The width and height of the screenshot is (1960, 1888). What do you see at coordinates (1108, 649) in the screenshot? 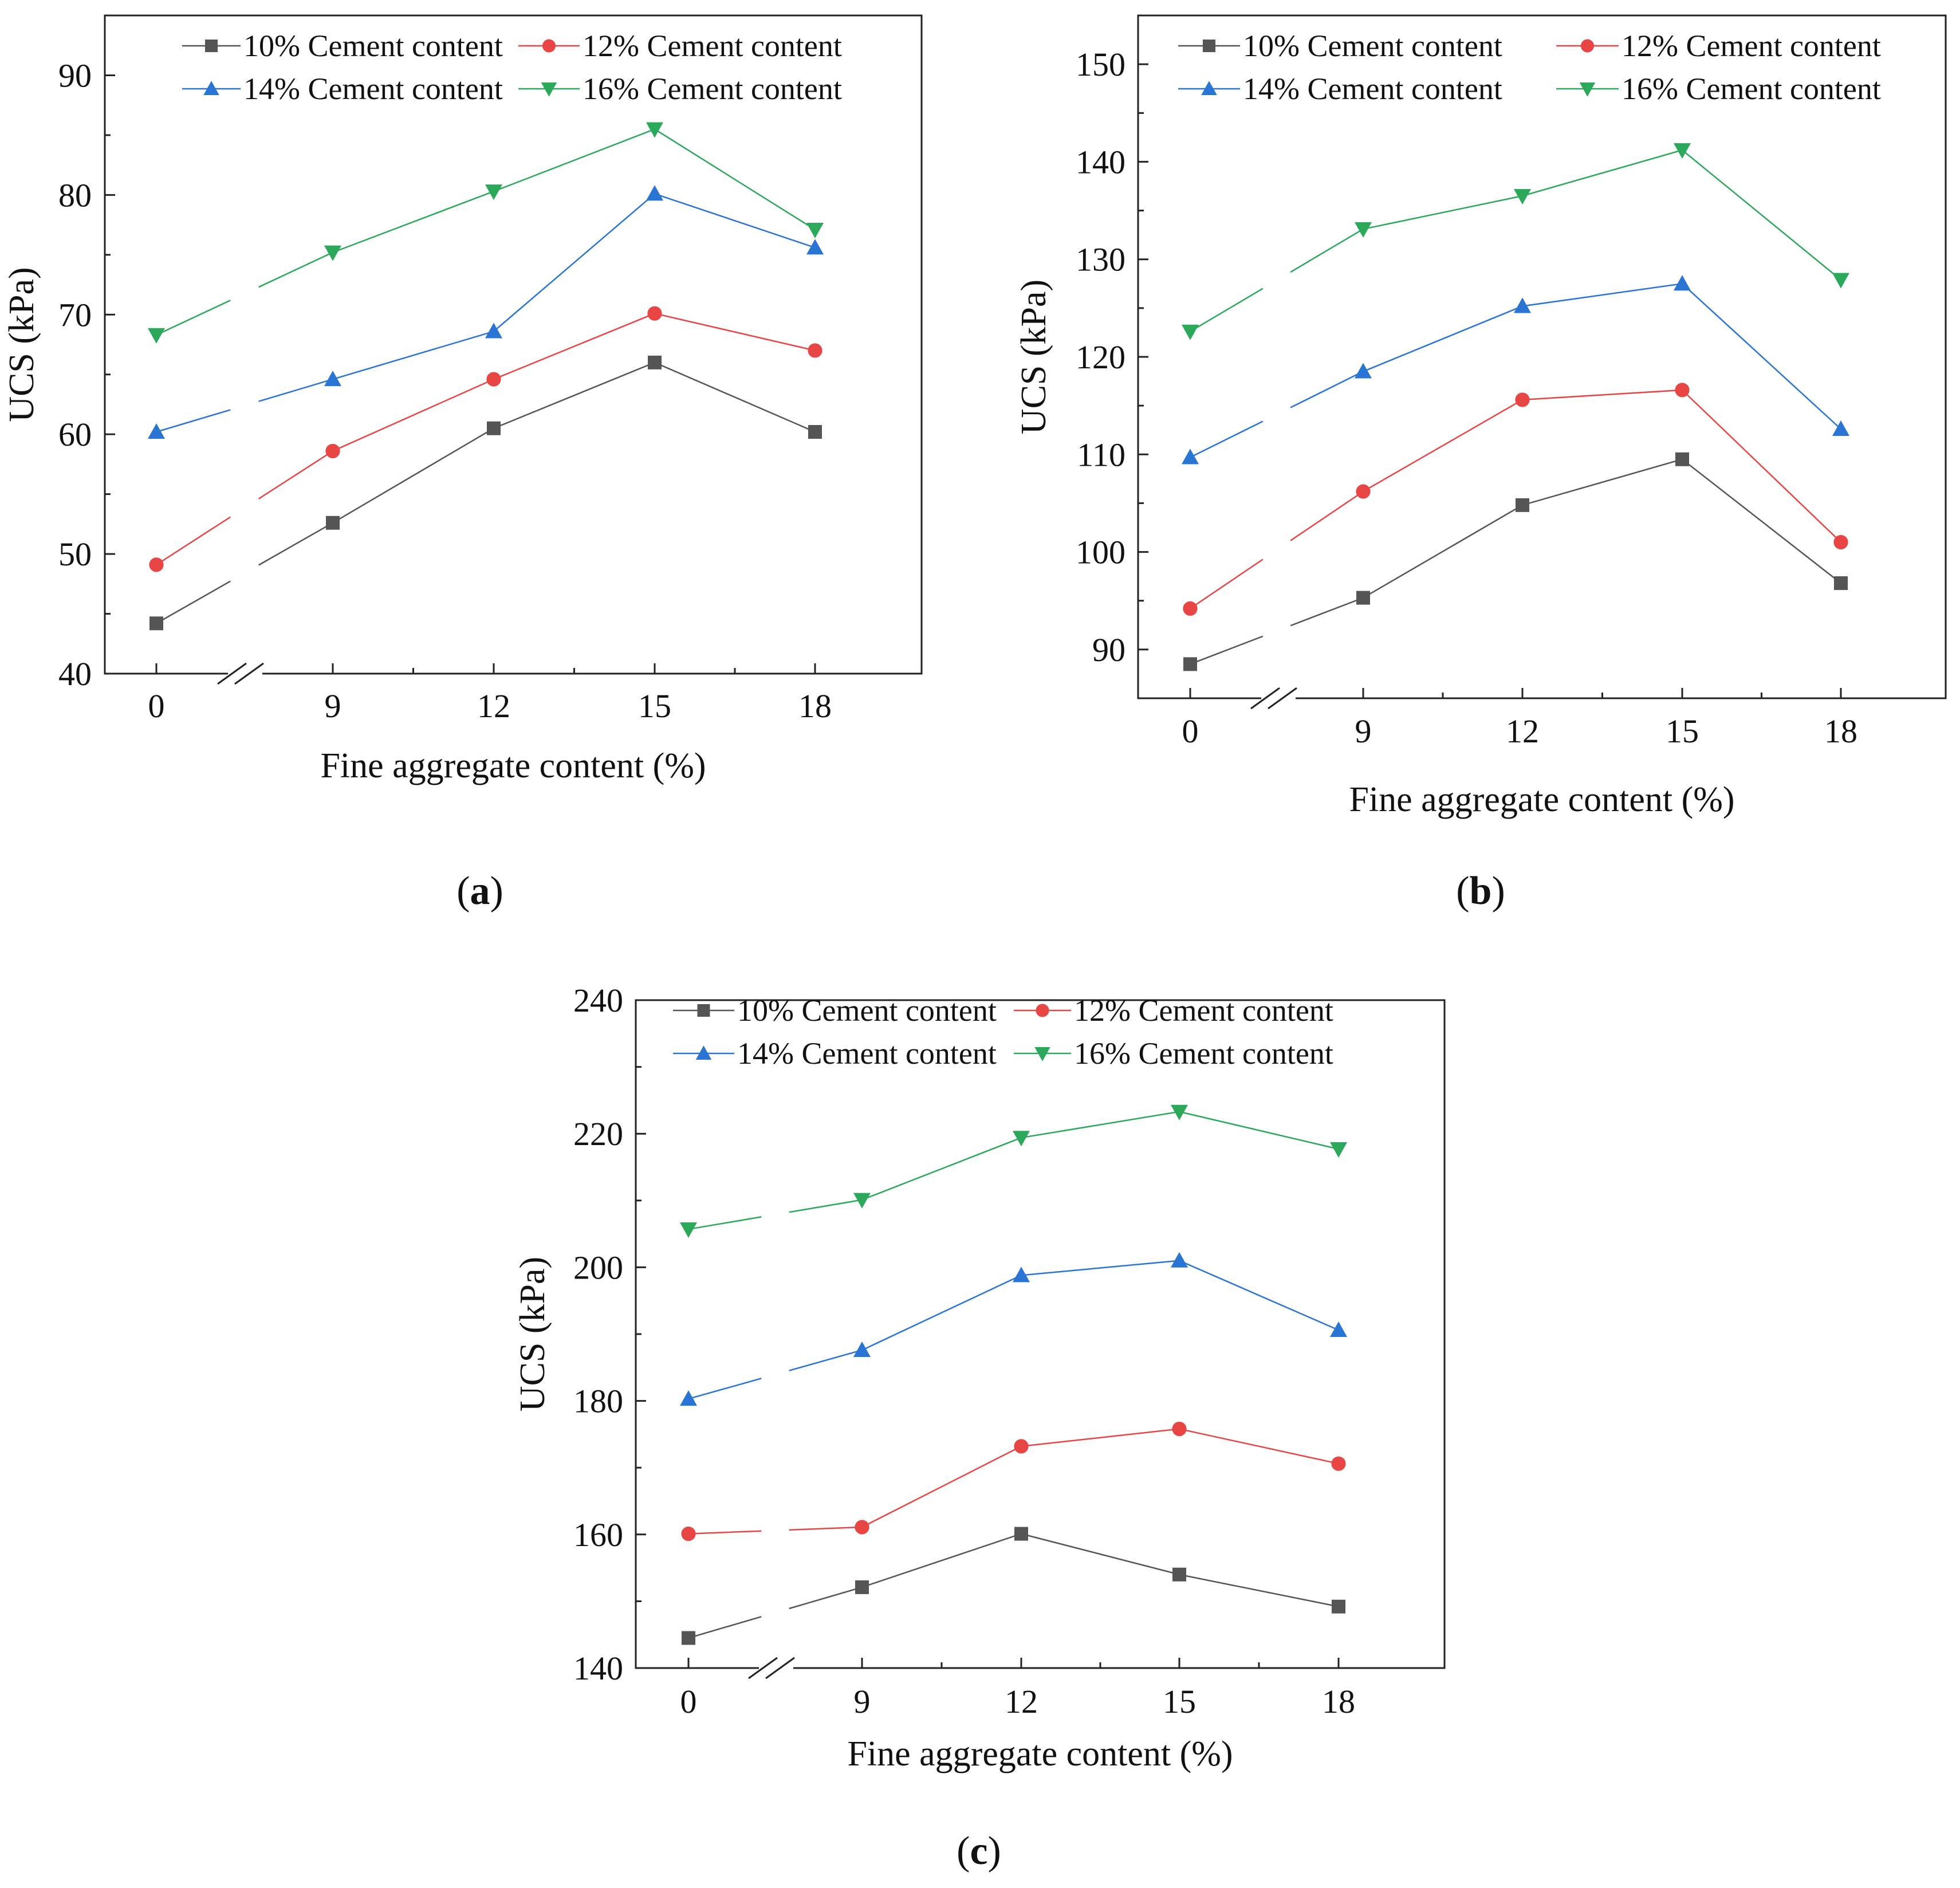
I see `y-tick-label: 90` at bounding box center [1108, 649].